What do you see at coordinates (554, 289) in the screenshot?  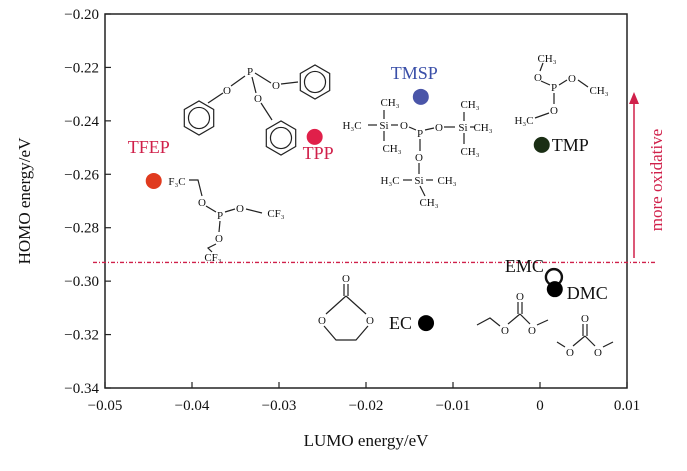 I see `data-point-dmc` at bounding box center [554, 289].